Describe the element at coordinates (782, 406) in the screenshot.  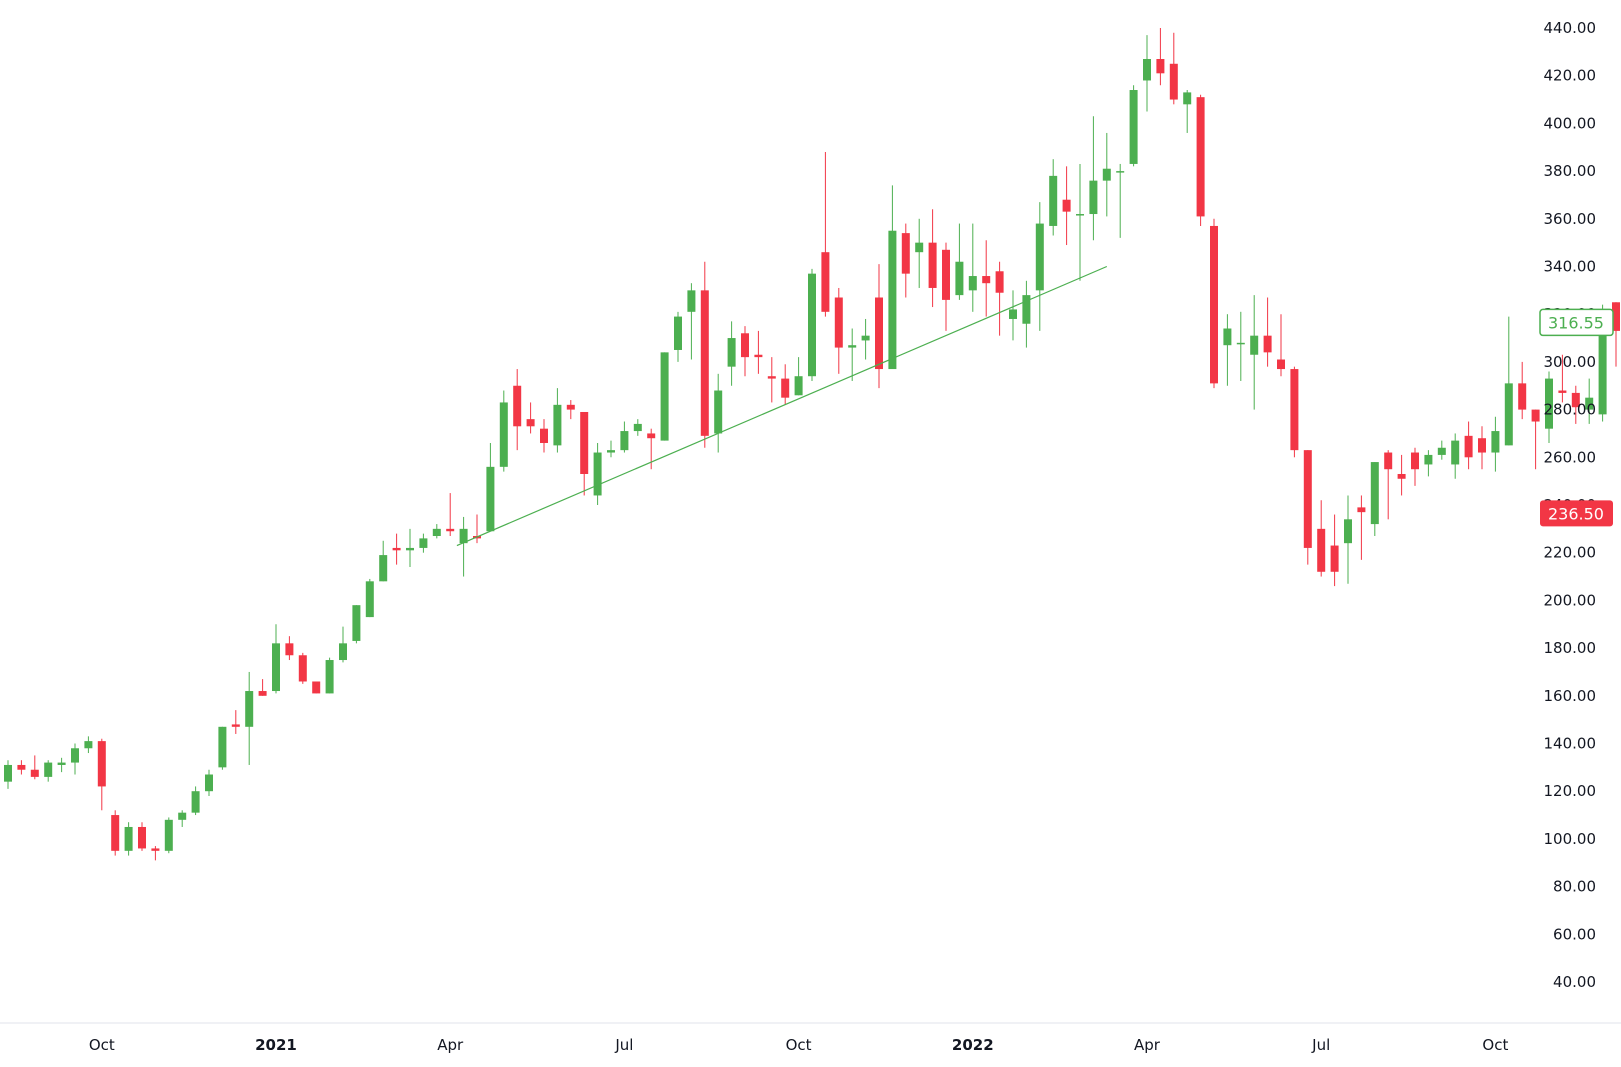
I see `trendline` at that location.